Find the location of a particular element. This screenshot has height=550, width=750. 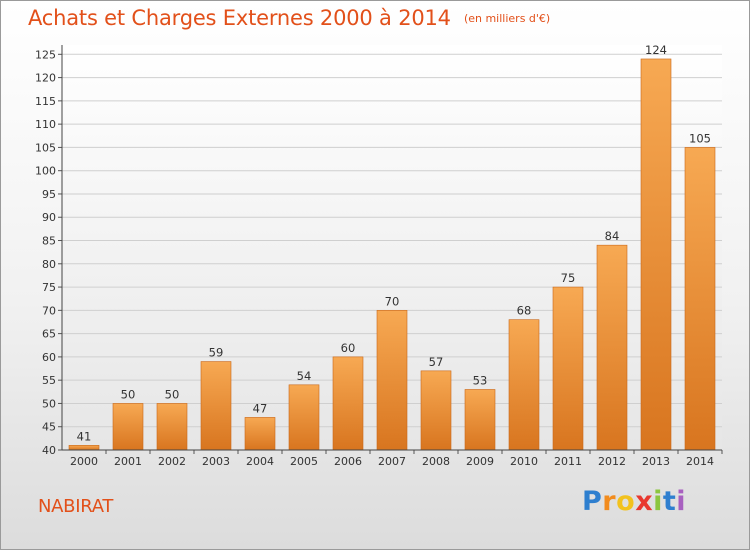

chart-unit-note: (en milliers d'€) is located at coordinates (507, 18).